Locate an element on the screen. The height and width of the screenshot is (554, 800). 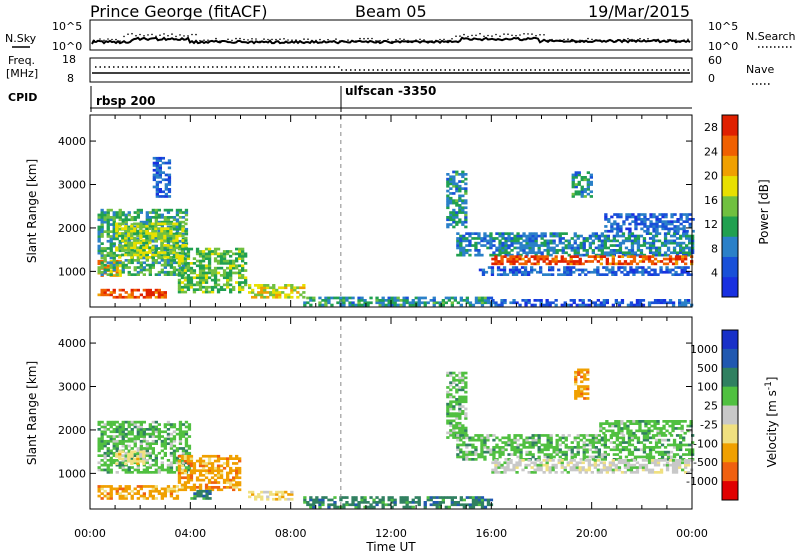
power-colorbar-frame is located at coordinates (730, 206).